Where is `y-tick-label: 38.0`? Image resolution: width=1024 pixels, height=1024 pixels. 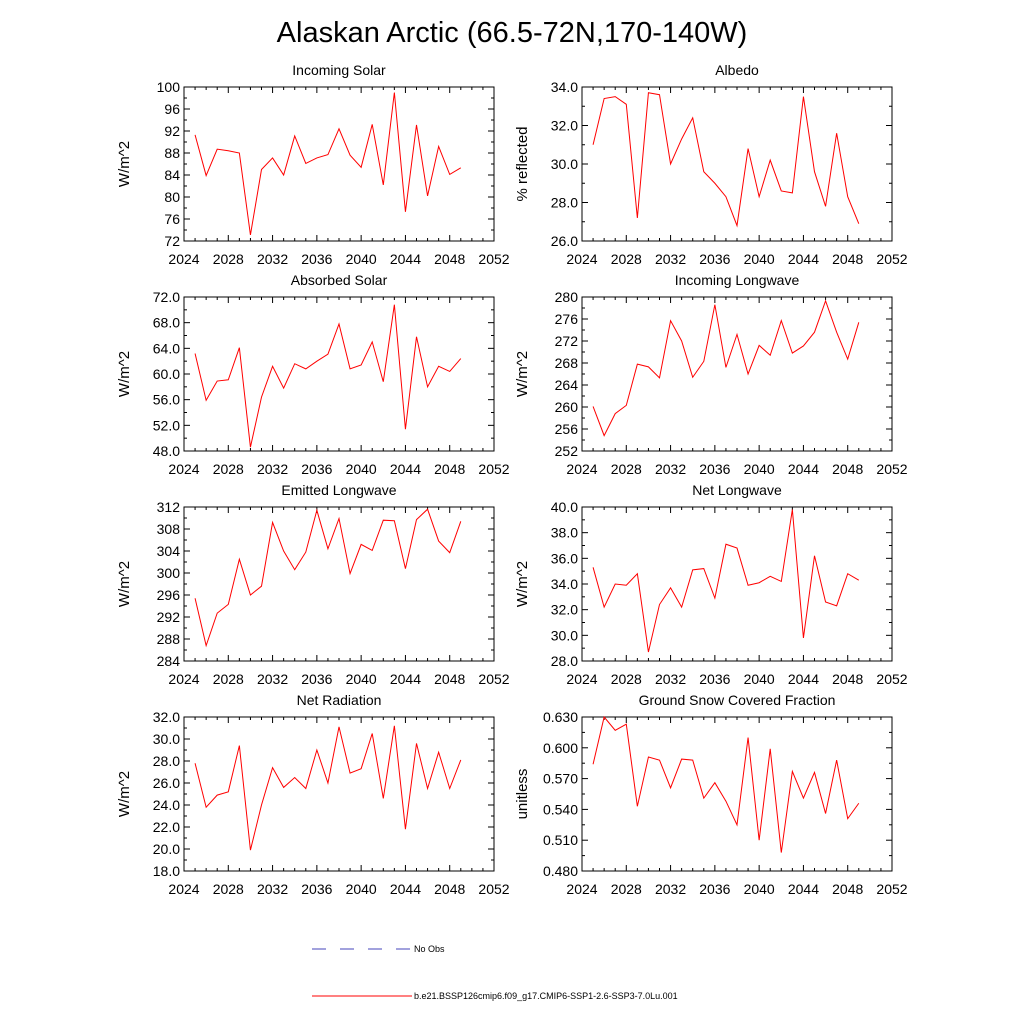 y-tick-label: 38.0 is located at coordinates (564, 533).